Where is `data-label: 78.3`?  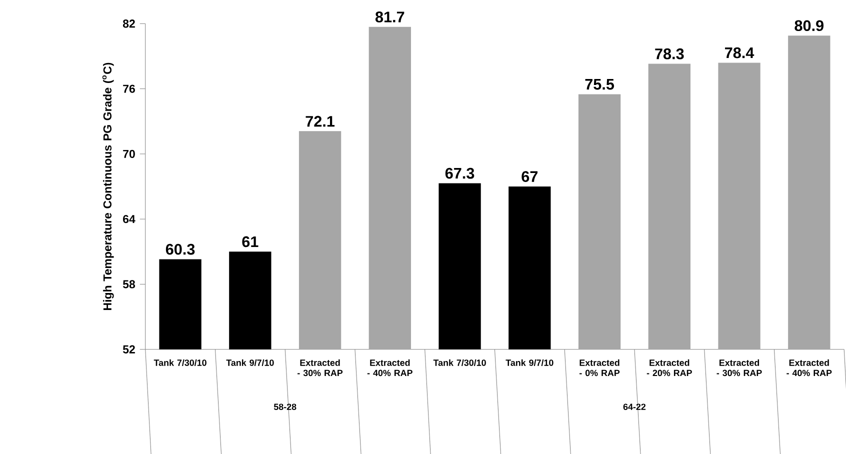 data-label: 78.3 is located at coordinates (669, 54).